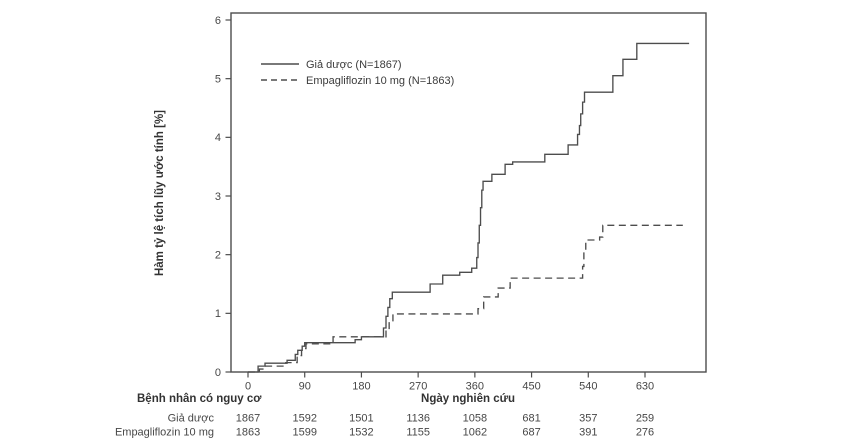  What do you see at coordinates (223, 197) in the screenshot?
I see `y-axis-ticks: 0 1 2 3 4 5 6` at bounding box center [223, 197].